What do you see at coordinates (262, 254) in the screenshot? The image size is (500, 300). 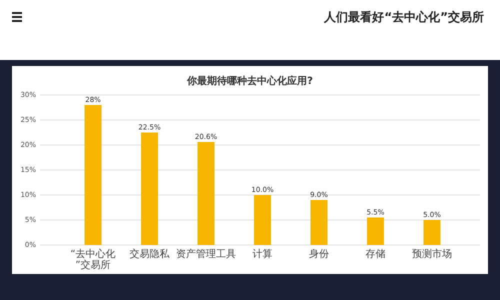 I see `x-tick-label: 计算` at bounding box center [262, 254].